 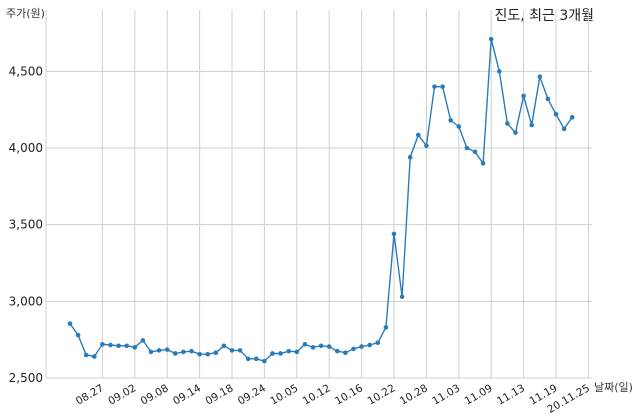 What do you see at coordinates (187, 395) in the screenshot?
I see `x-tick-label: 09.14` at bounding box center [187, 395].